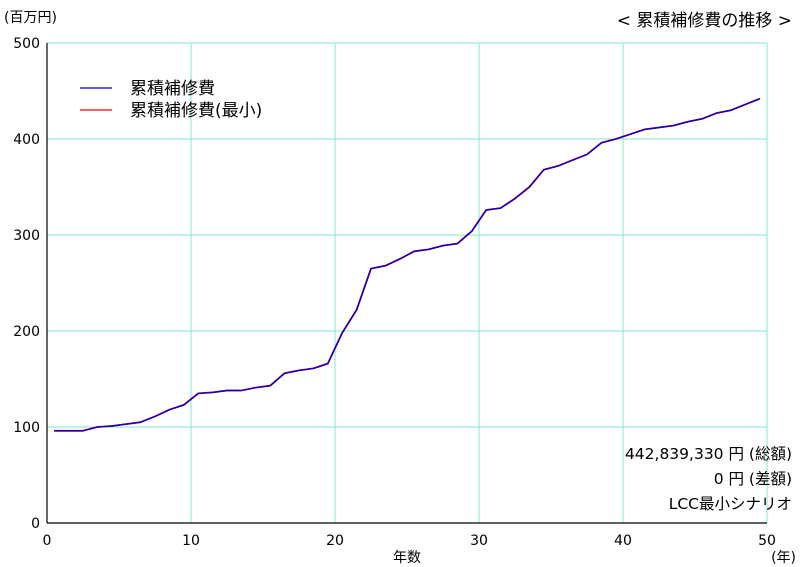  Describe the element at coordinates (35, 524) in the screenshot. I see `y-tick-label-0: 0` at that location.